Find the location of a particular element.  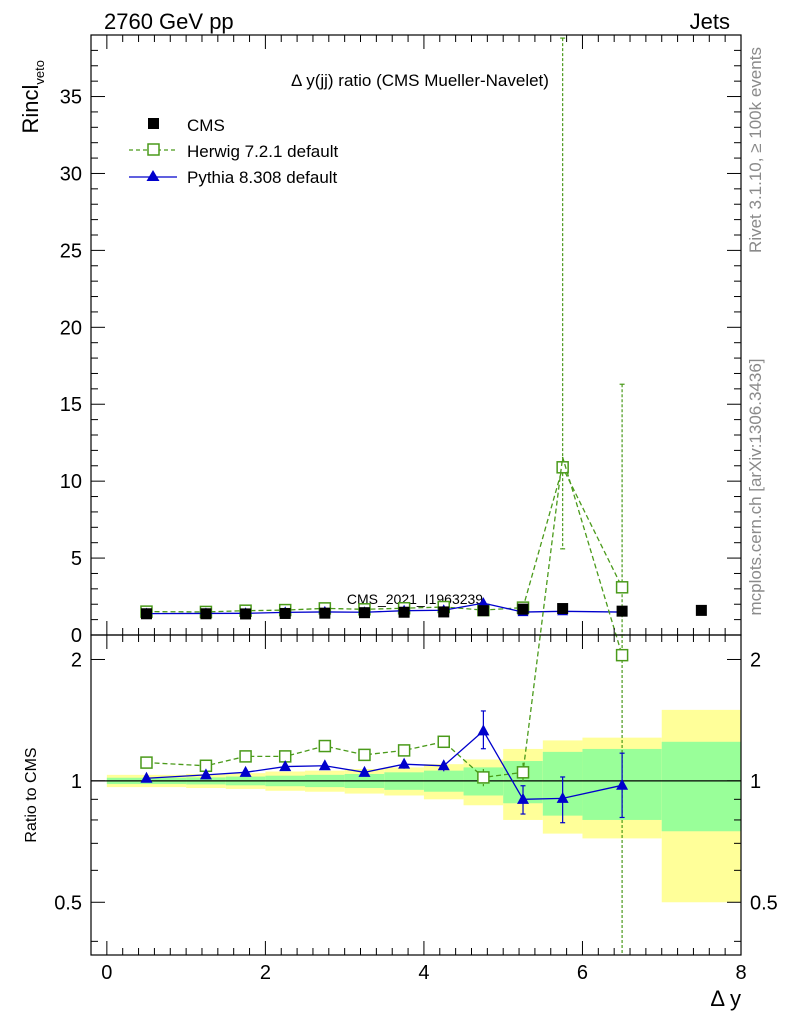

ratio-band-inner is located at coordinates (701, 786).